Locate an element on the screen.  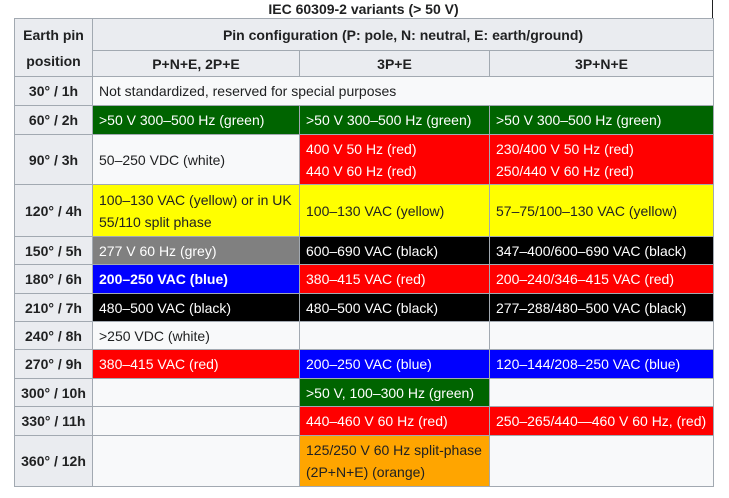
earth-pin-position: 330° / 11h is located at coordinates (53, 421).